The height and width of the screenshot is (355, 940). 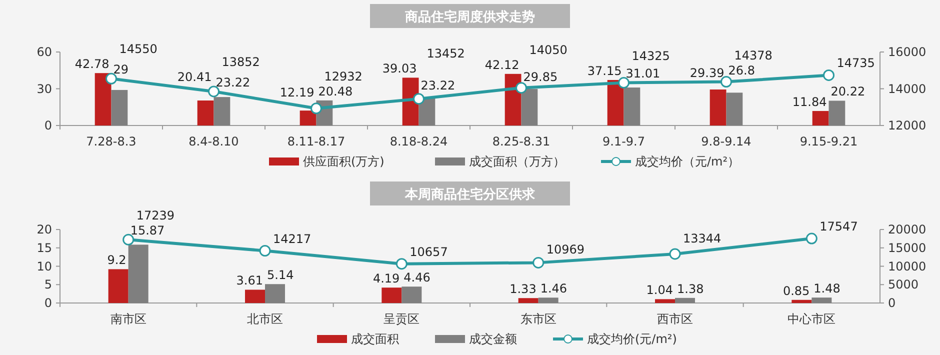 What do you see at coordinates (155, 215) in the screenshot?
I see `data-label: 17239` at bounding box center [155, 215].